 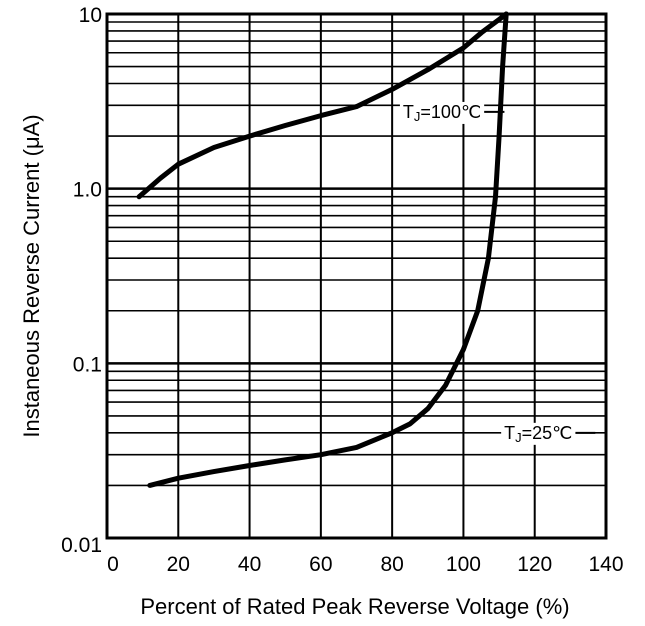 What do you see at coordinates (320, 564) in the screenshot?
I see `x-tick-label: 60` at bounding box center [320, 564].